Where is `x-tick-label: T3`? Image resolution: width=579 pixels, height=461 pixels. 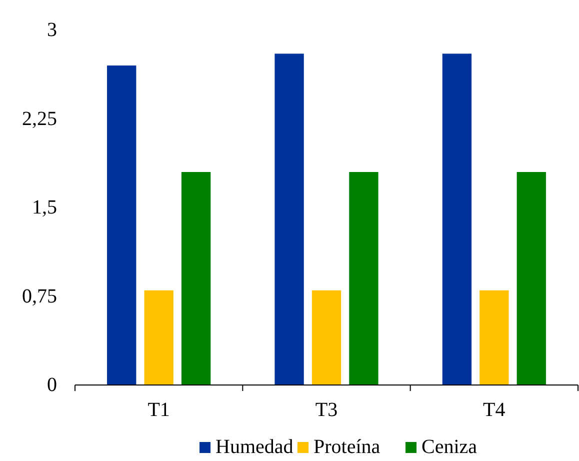 x-tick-label: T3 is located at coordinates (326, 410).